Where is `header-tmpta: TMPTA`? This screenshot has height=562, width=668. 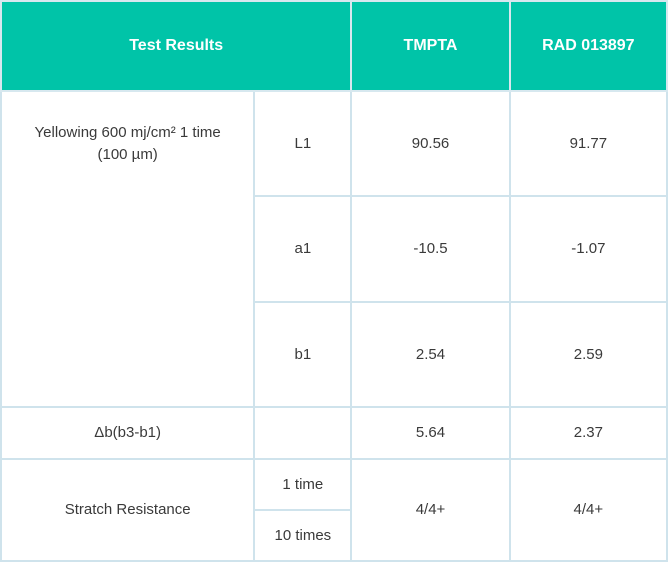 header-tmpta: TMPTA is located at coordinates (430, 46).